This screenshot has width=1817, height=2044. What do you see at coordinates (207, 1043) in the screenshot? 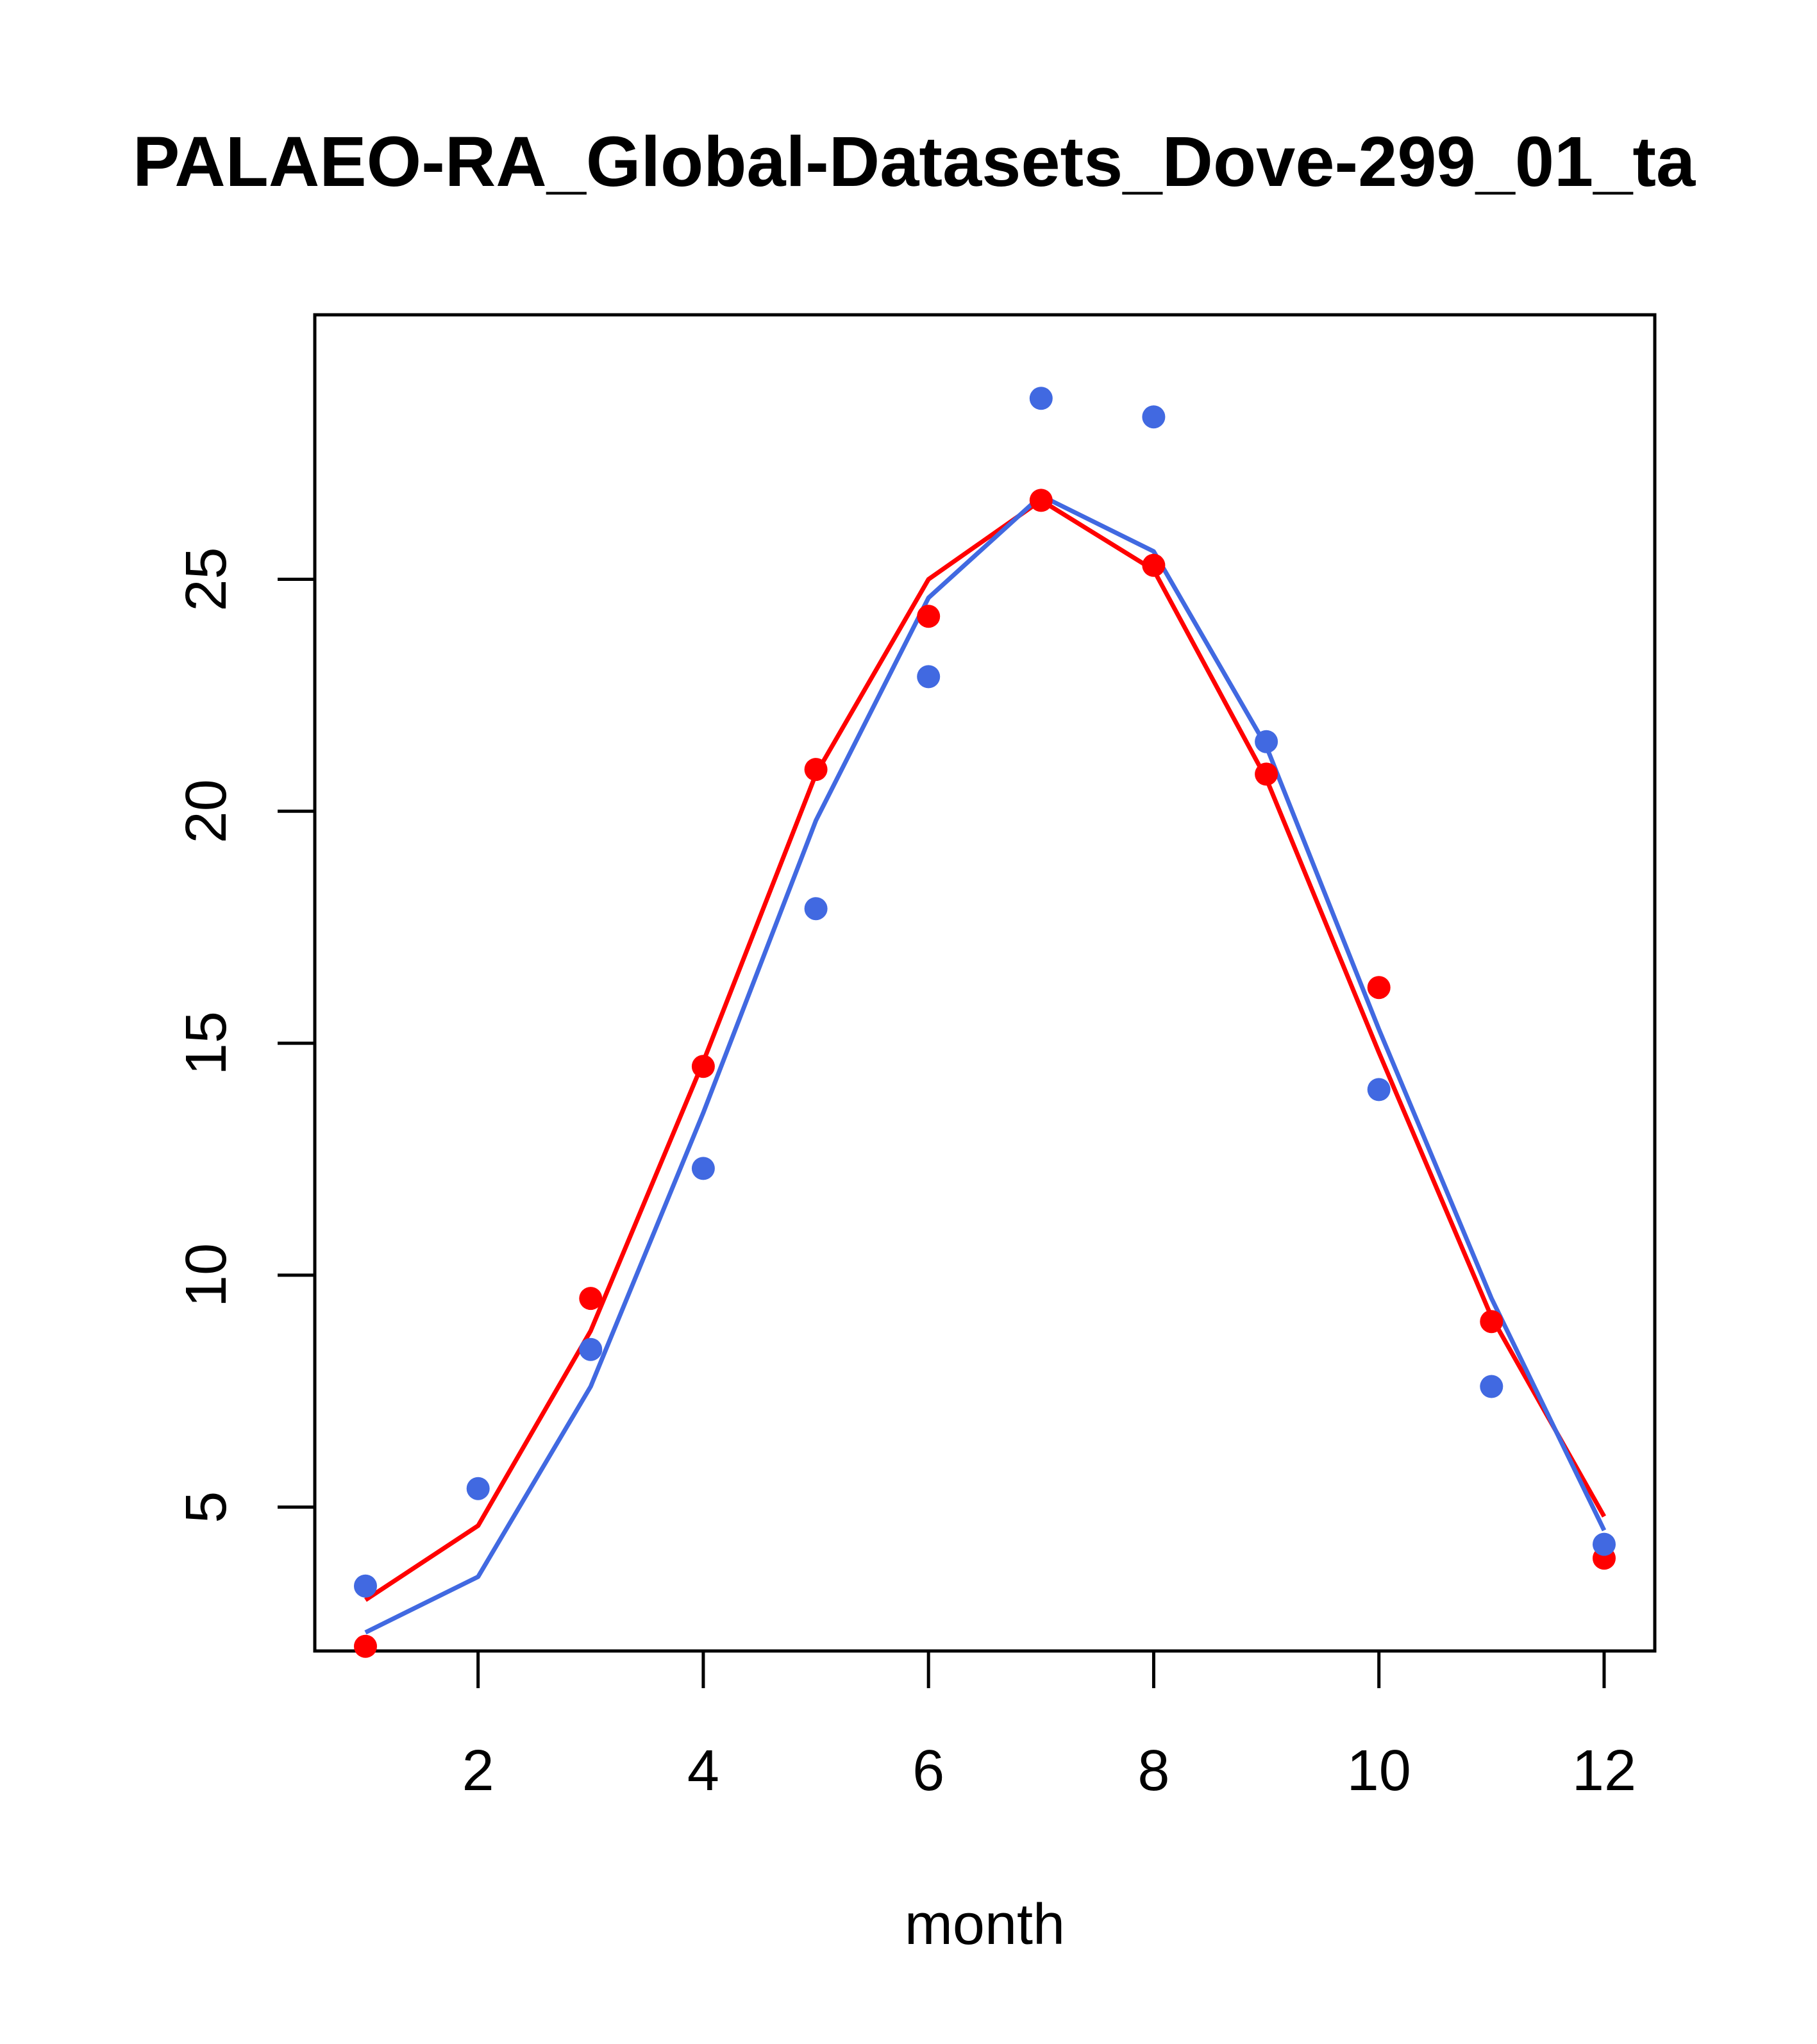
I see `y-tick-label-15: 15` at bounding box center [207, 1043].